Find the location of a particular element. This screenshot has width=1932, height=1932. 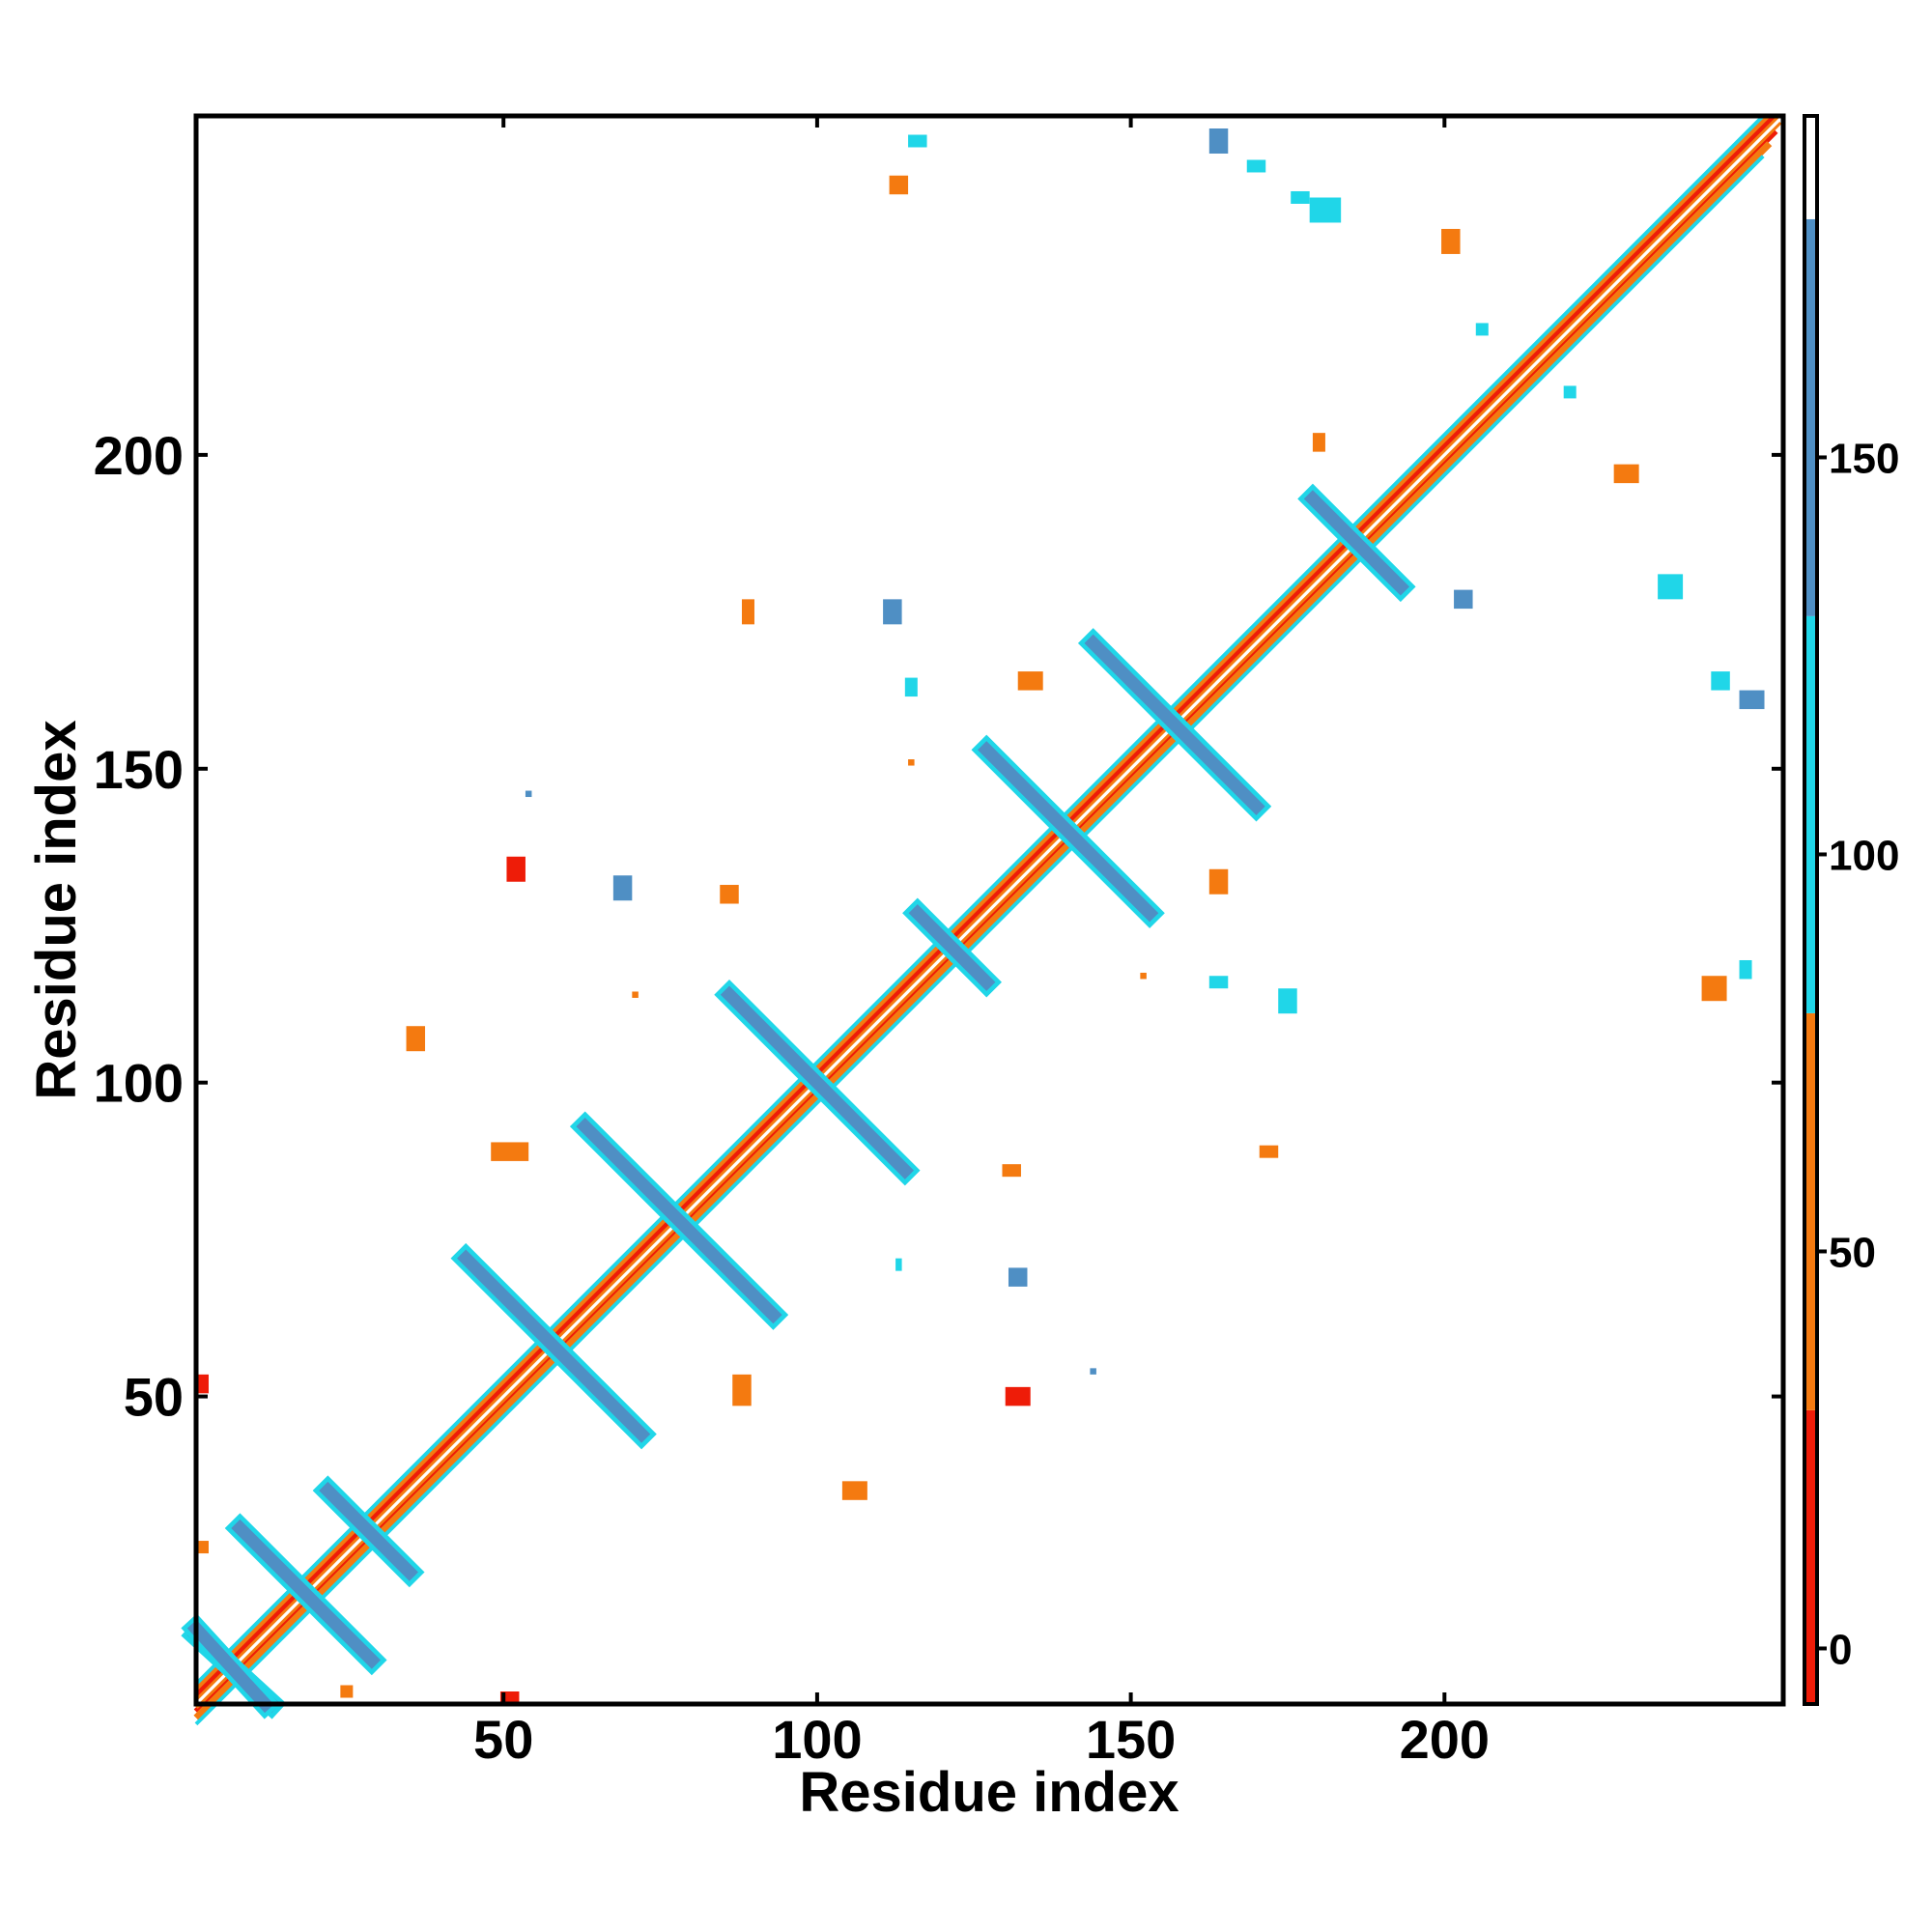

colorbar-tick-label: 0 is located at coordinates (1840, 1649).